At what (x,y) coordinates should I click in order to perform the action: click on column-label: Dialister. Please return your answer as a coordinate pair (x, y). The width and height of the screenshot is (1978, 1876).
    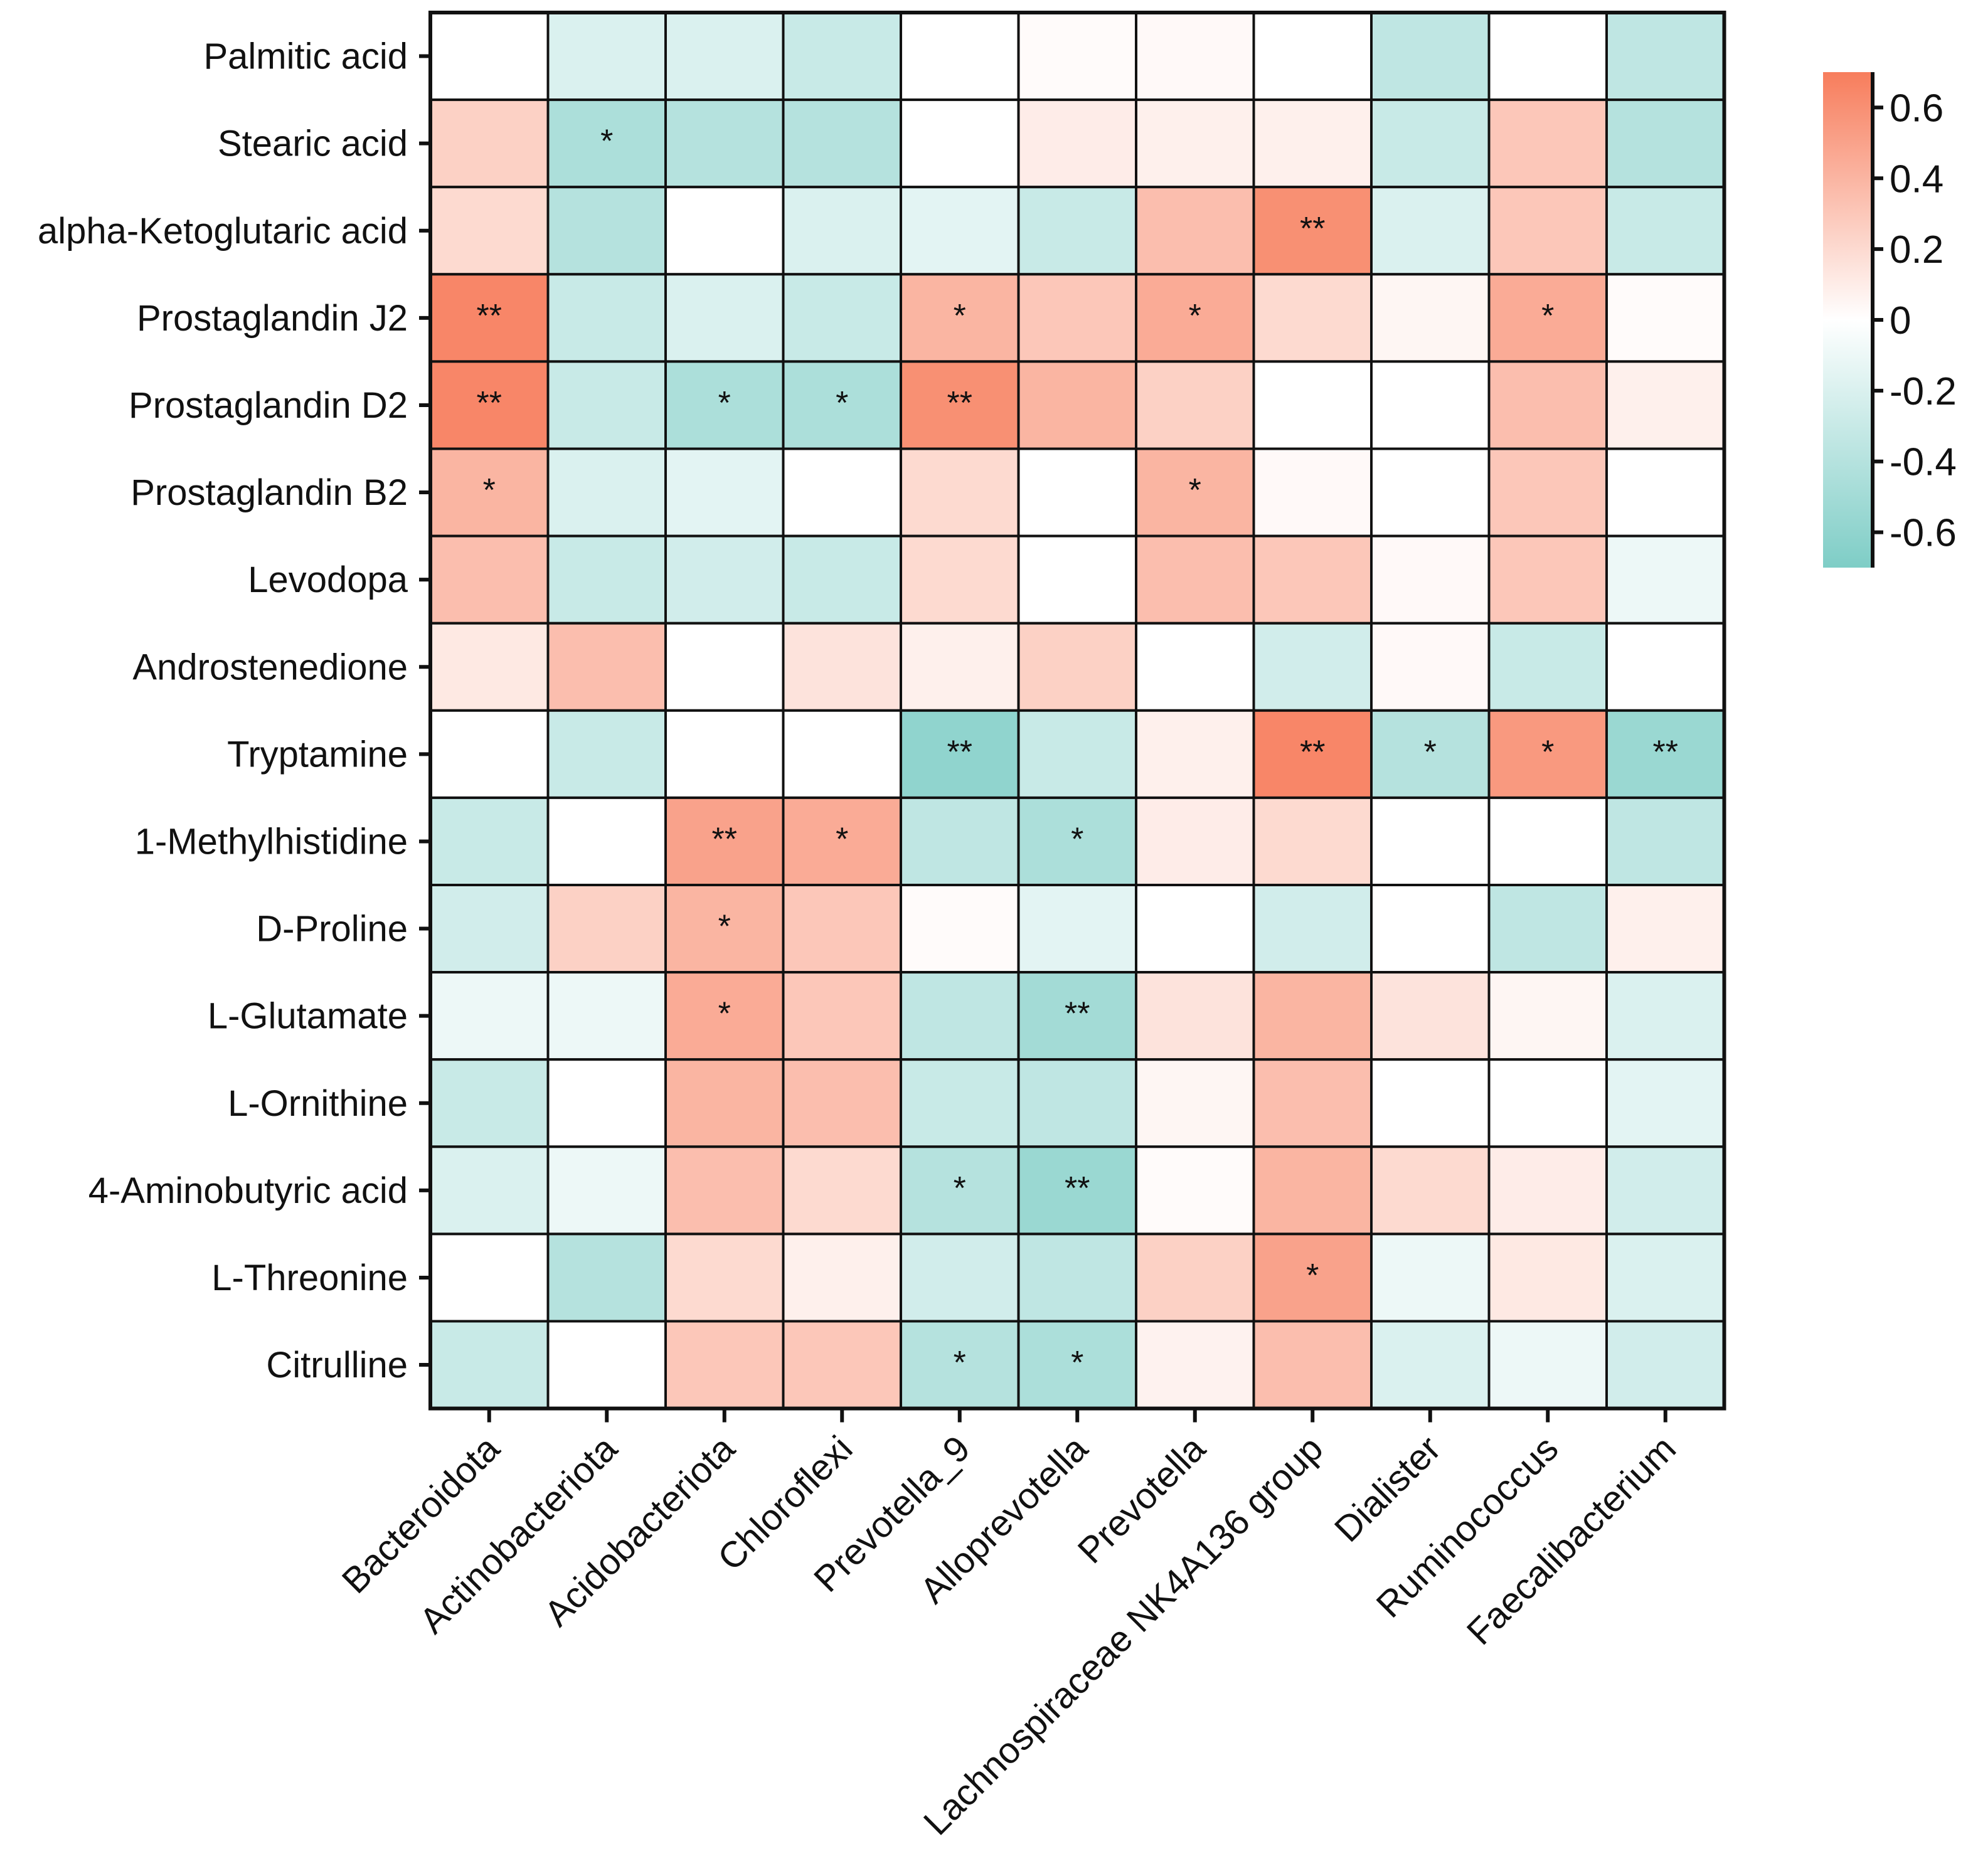
    Looking at the image, I should click on (1388, 1489).